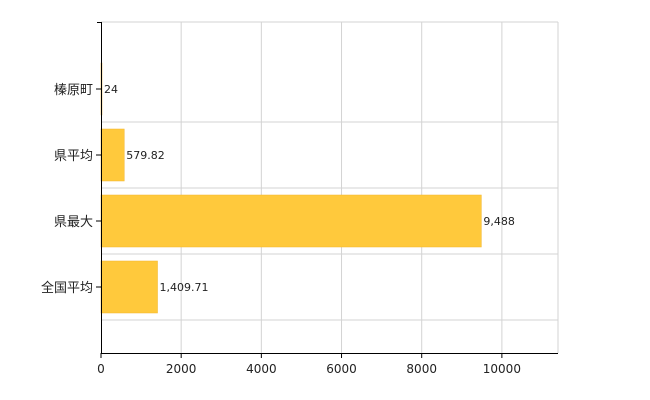 The width and height of the screenshot is (650, 400). What do you see at coordinates (341, 369) in the screenshot?
I see `x-tick-label: 6000` at bounding box center [341, 369].